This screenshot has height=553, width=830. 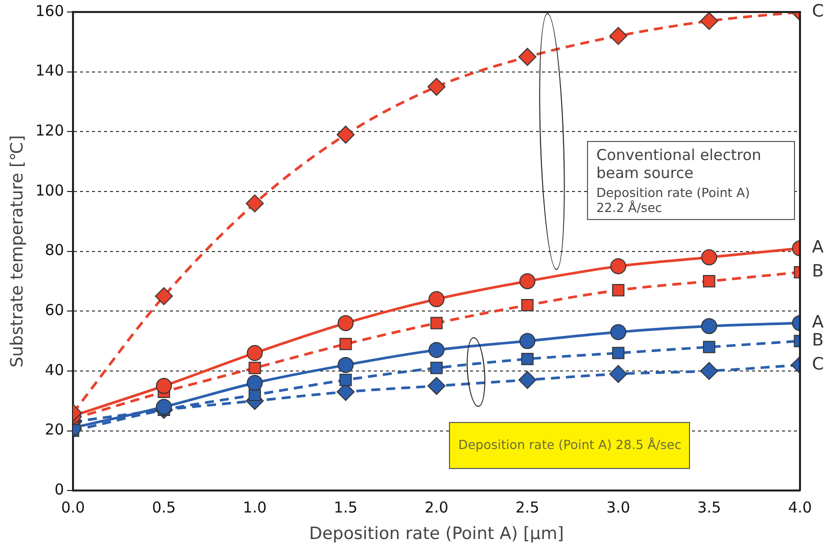 What do you see at coordinates (569, 445) in the screenshot?
I see `note-box: Deposition rate (Point A) 28.5 Å/sec` at bounding box center [569, 445].